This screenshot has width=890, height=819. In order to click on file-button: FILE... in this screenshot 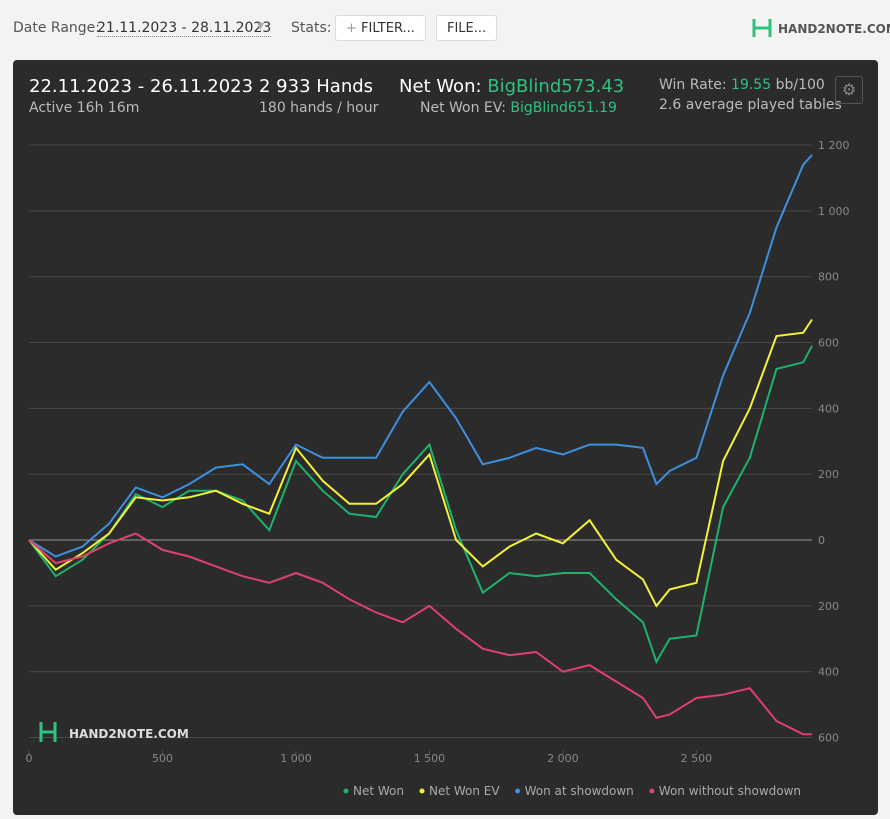, I will do `click(467, 28)`.